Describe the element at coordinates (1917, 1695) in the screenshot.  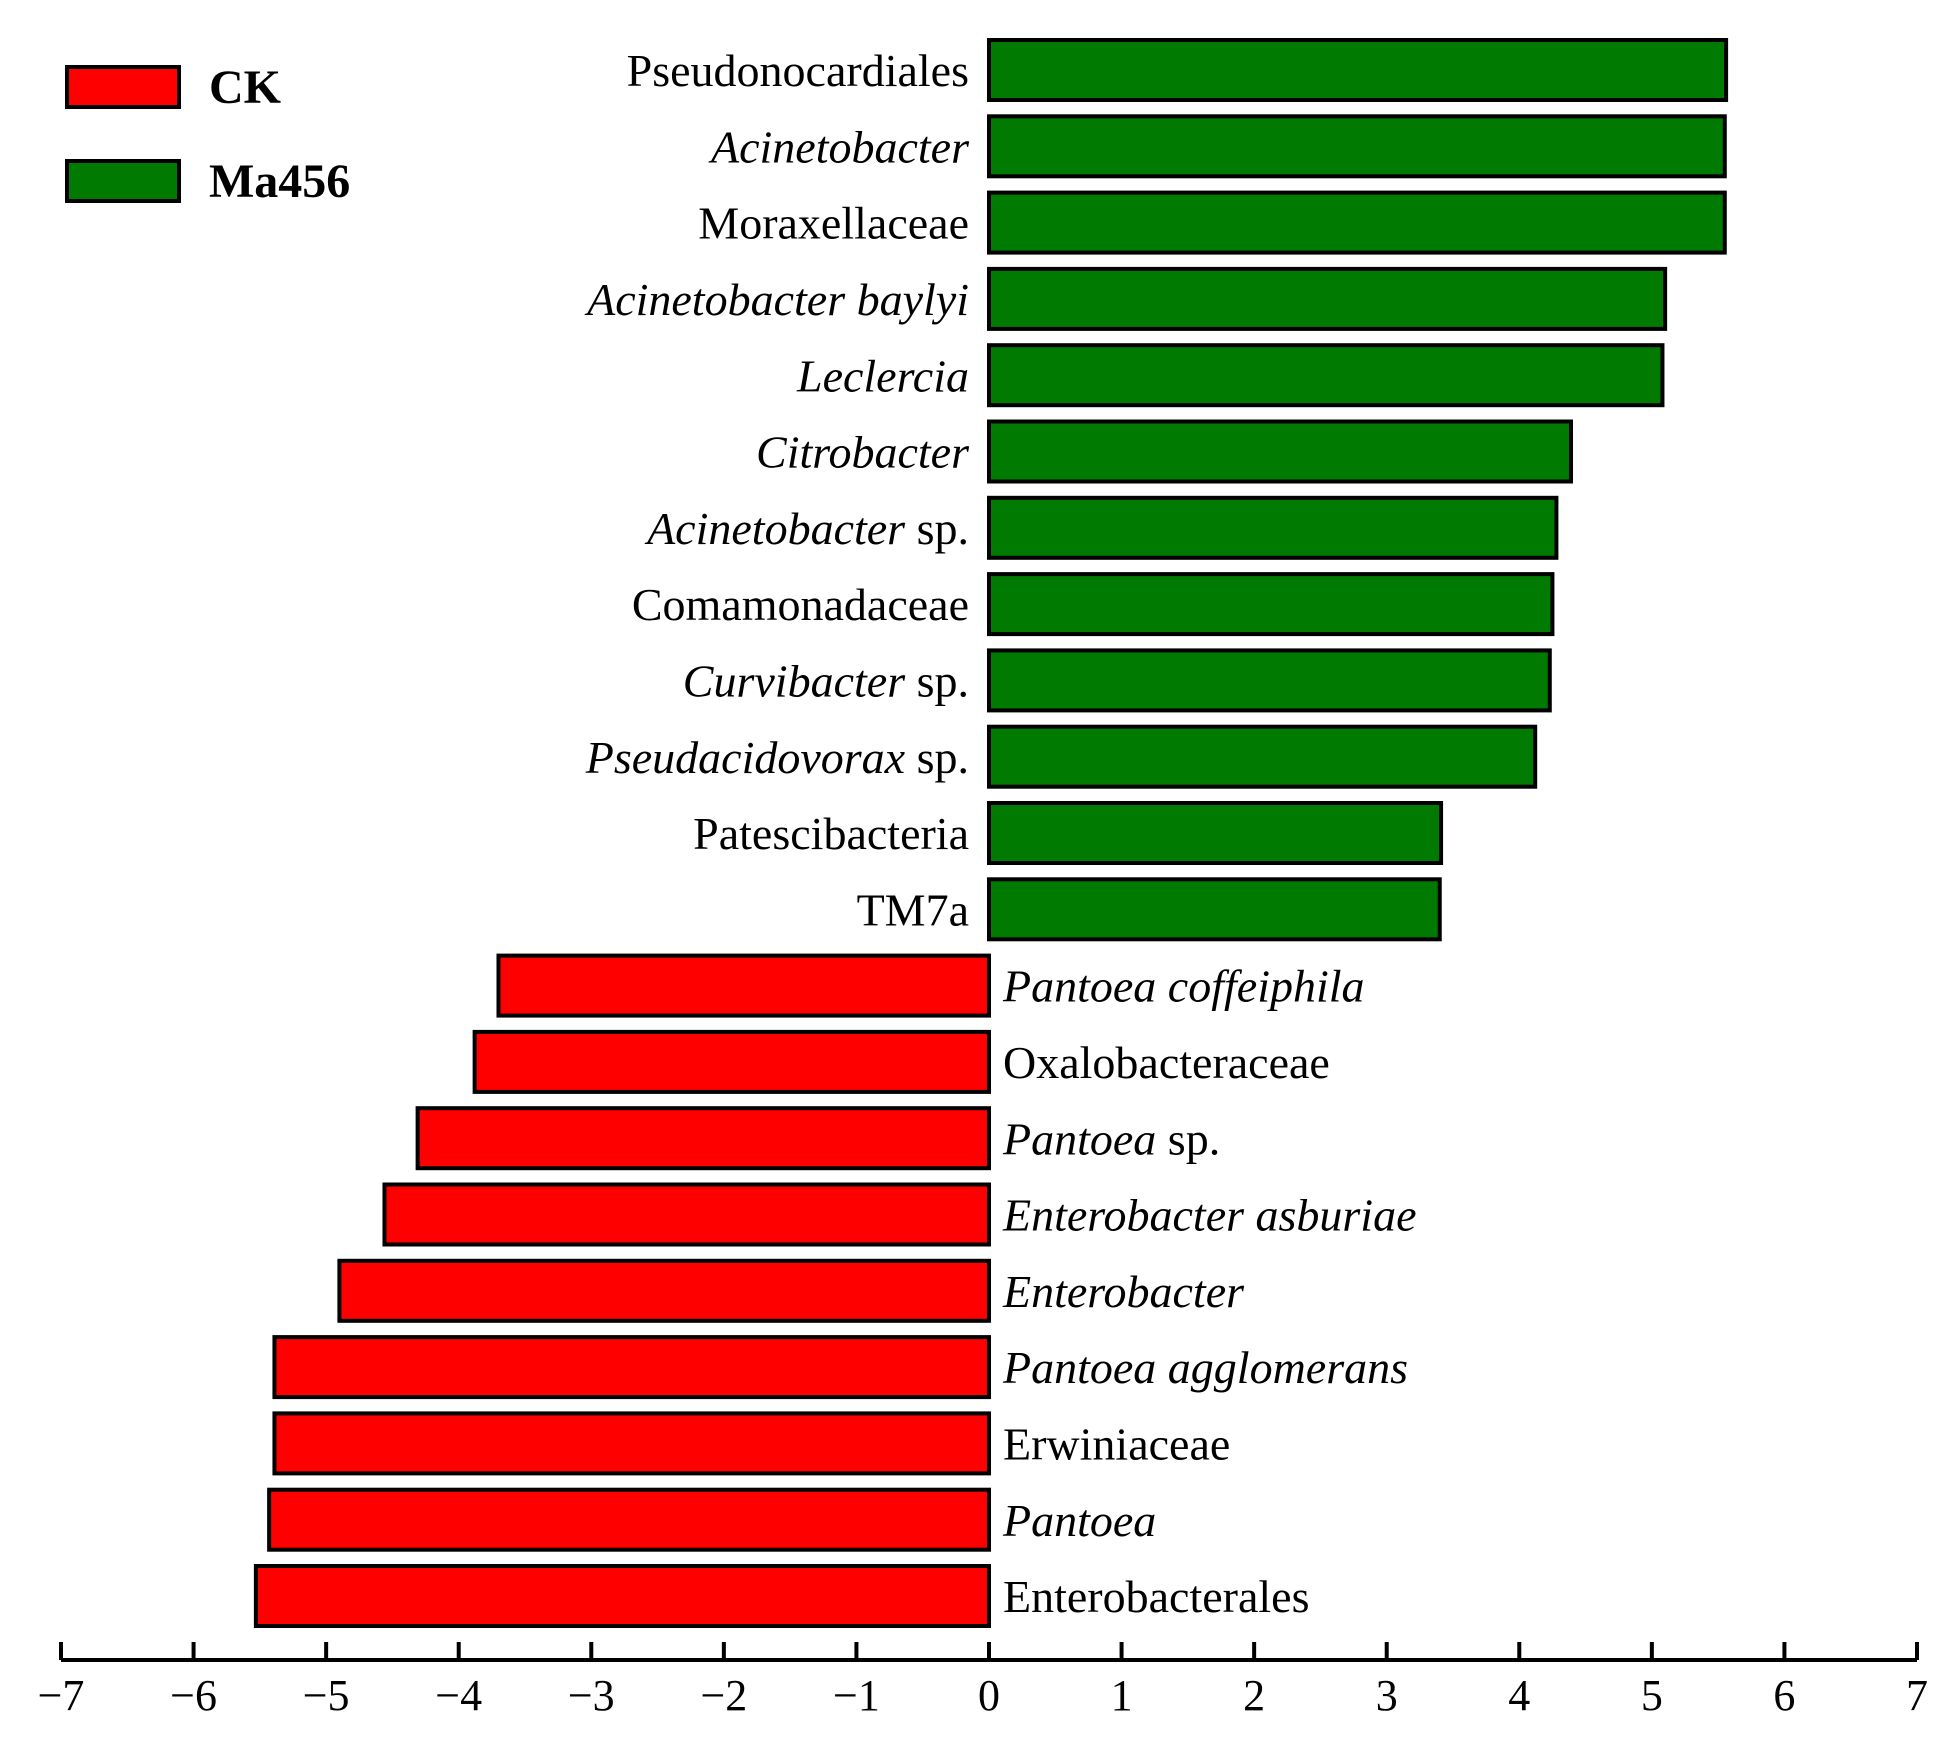
I see `x-tick-label: 7` at that location.